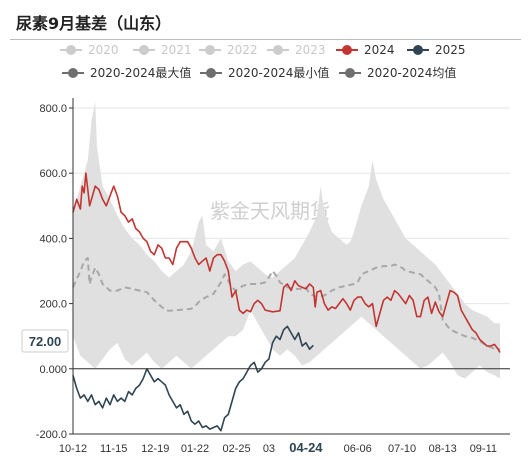 This screenshot has width=531, height=460. What do you see at coordinates (94, 23) in the screenshot?
I see `page-title: 尿素9月基差（山东）` at bounding box center [94, 23].